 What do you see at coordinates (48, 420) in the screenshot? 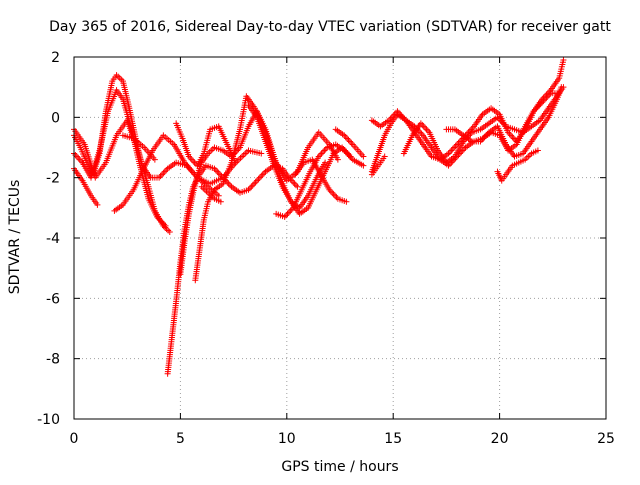
I see `y-tick-label: -10` at bounding box center [48, 420].